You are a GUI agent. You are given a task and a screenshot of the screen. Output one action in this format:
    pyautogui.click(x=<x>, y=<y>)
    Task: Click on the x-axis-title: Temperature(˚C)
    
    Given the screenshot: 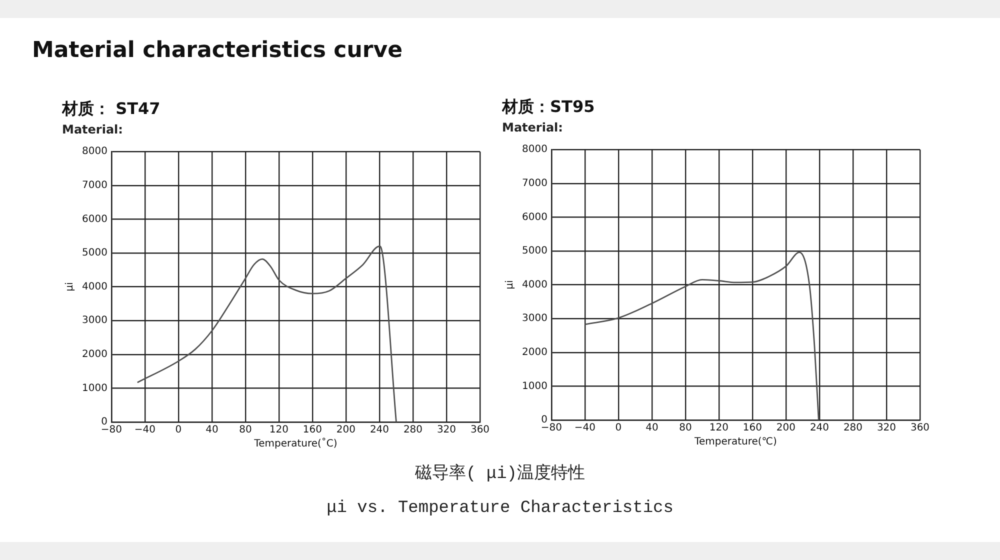 What is the action you would take?
    pyautogui.click(x=295, y=444)
    